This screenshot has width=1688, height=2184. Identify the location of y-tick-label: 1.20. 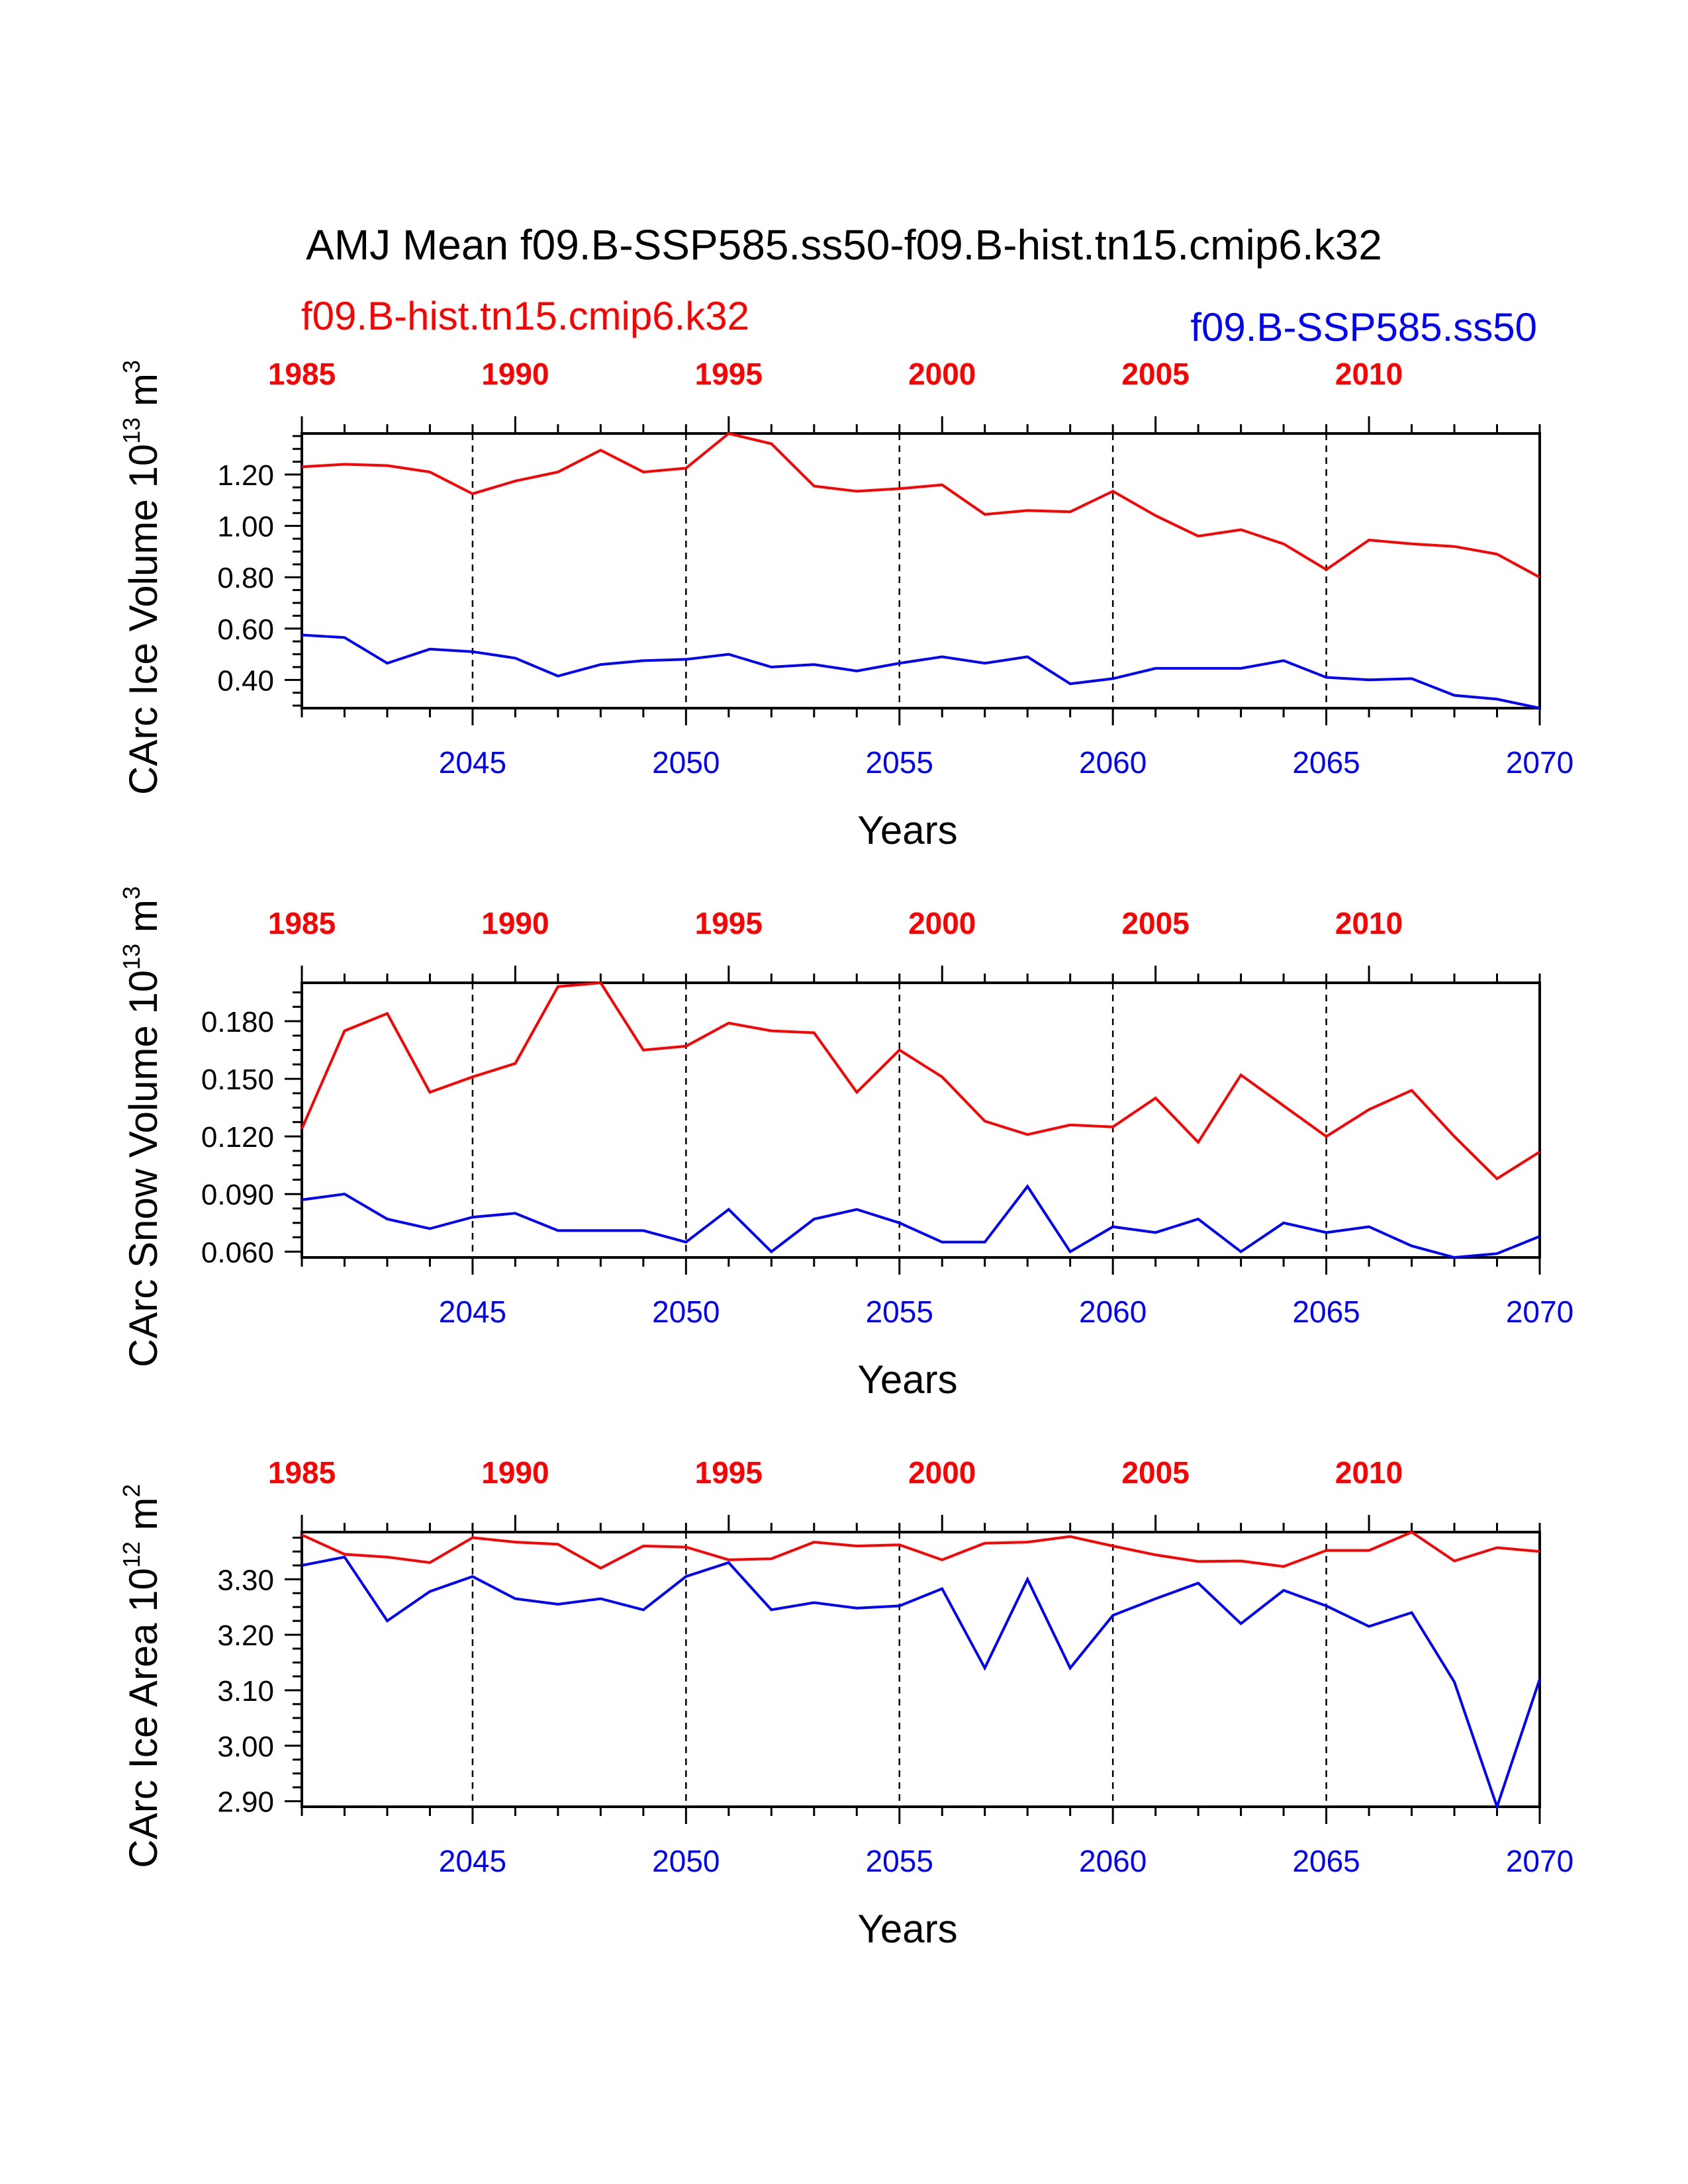
(245, 476).